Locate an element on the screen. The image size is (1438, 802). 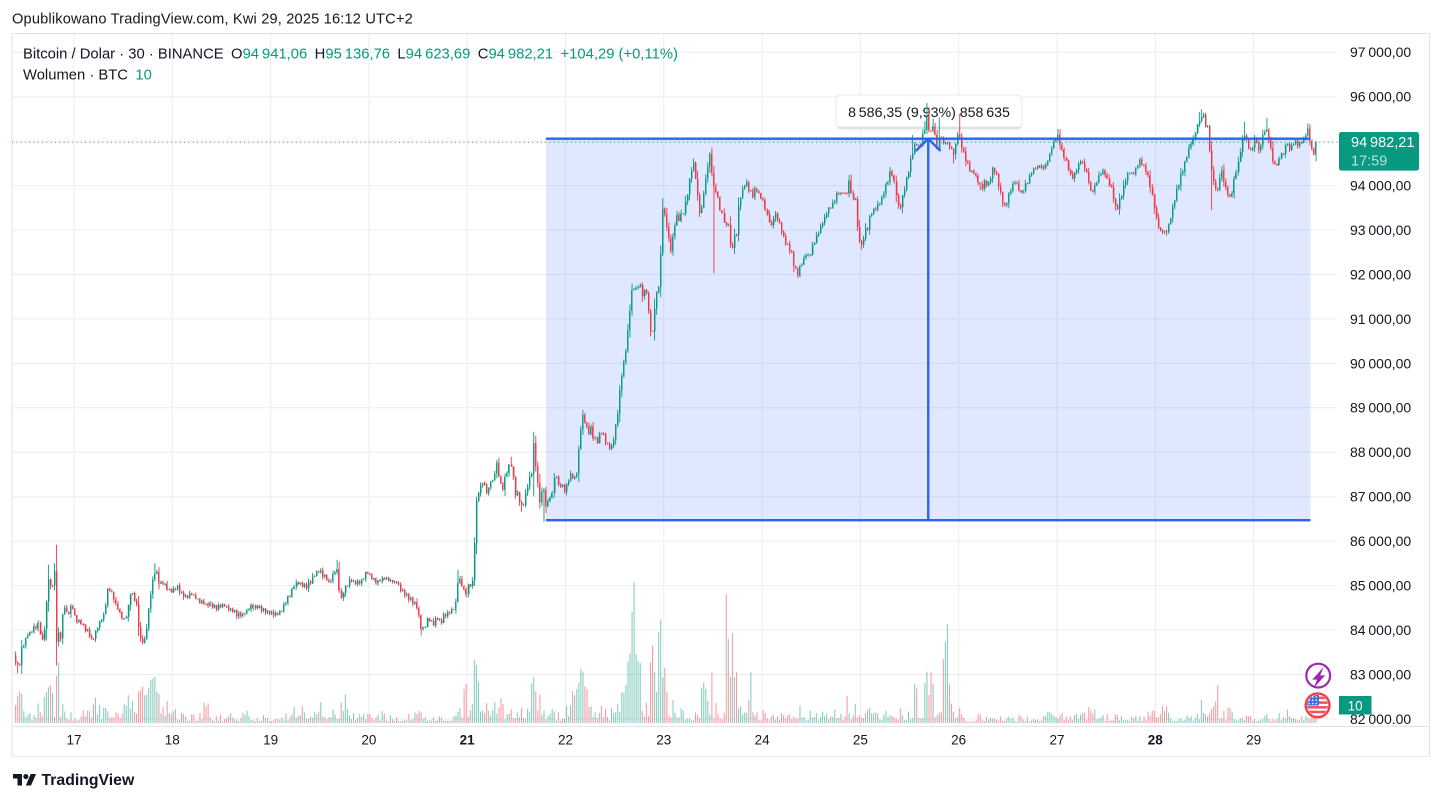
svg-text: 25 is located at coordinates (860, 740).